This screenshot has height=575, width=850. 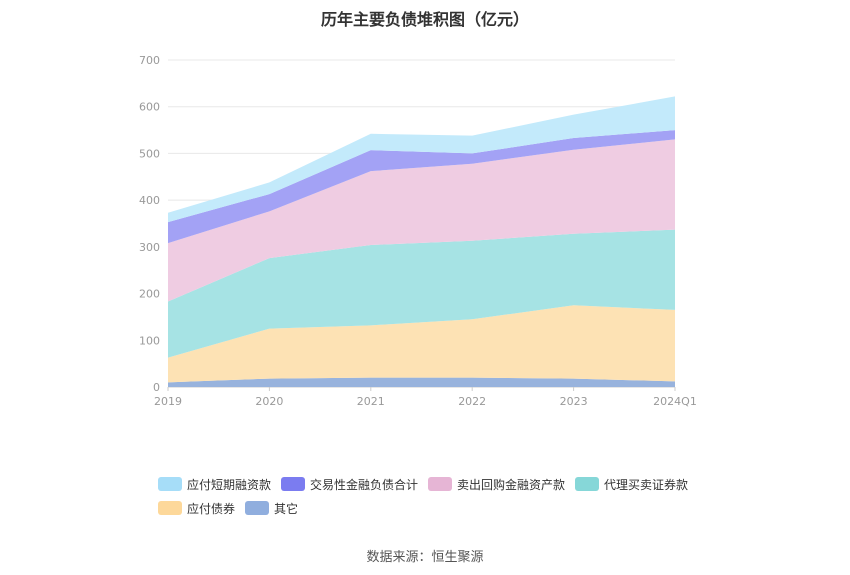 What do you see at coordinates (149, 247) in the screenshot?
I see `y-tick-label: 300` at bounding box center [149, 247].